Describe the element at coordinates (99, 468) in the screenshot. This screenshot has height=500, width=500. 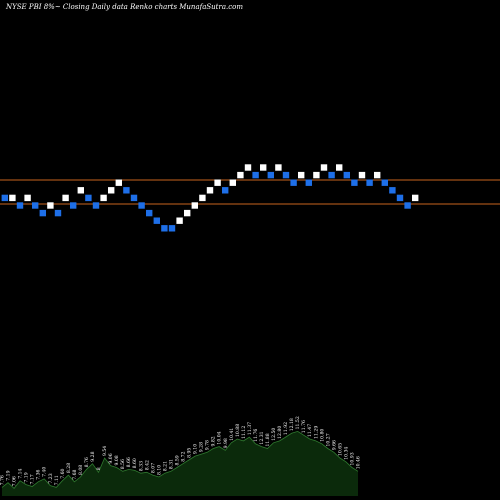
I see `volume-label: 8` at that location.